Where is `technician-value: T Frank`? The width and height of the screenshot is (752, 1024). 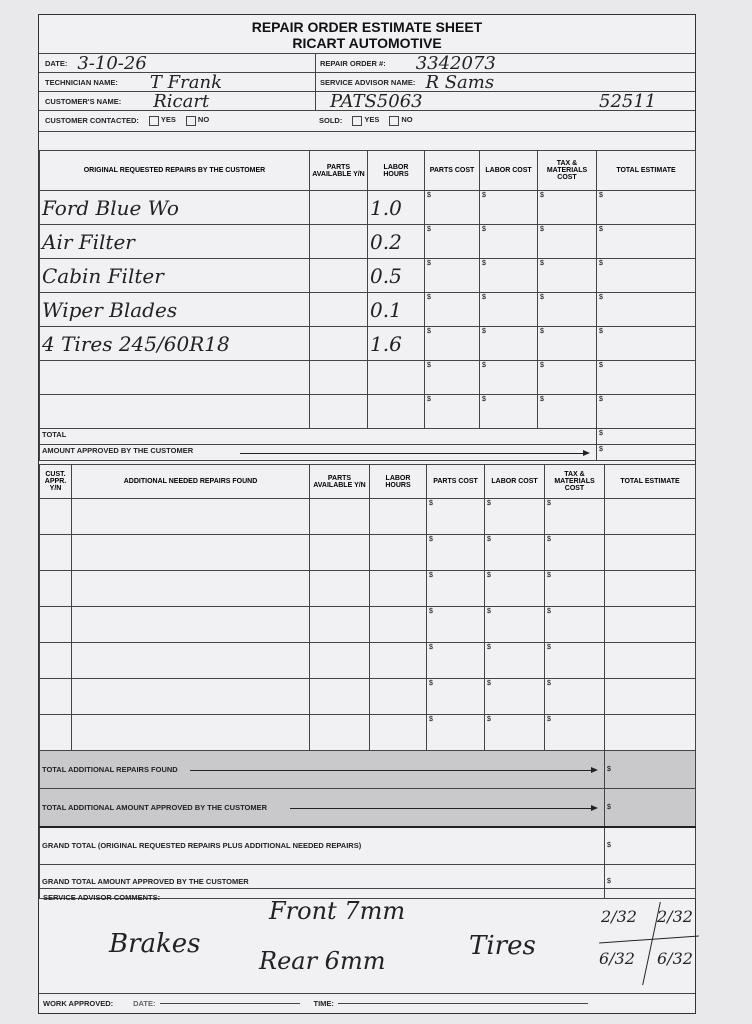
technician-value: T Frank is located at coordinates (185, 82).